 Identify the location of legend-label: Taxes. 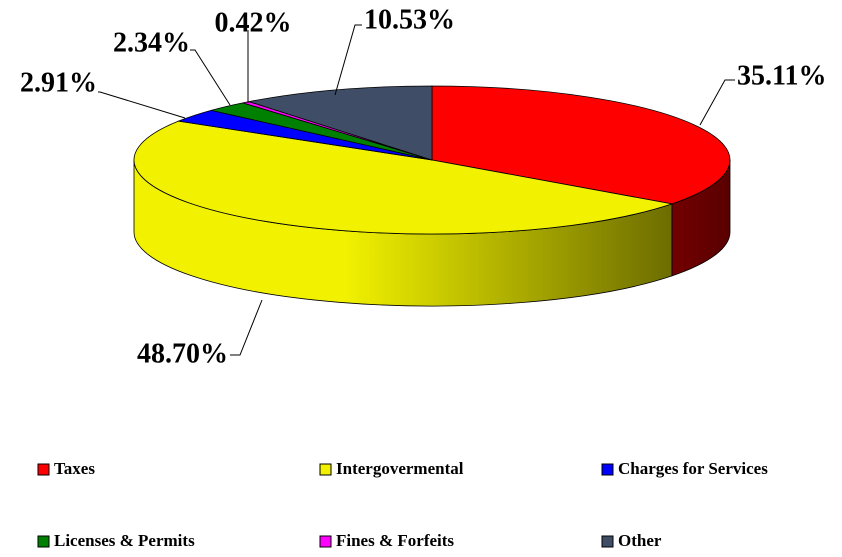
(74, 468).